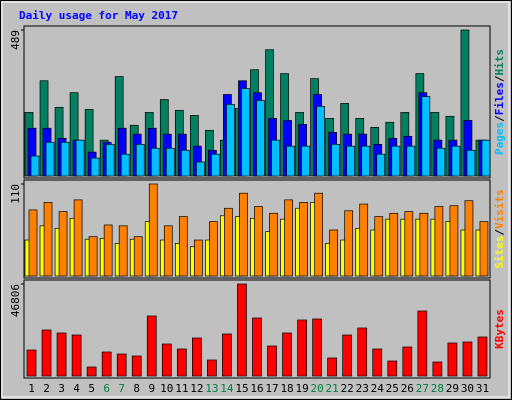 The image size is (512, 400). I want to click on x-tick-label: 23, so click(362, 388).